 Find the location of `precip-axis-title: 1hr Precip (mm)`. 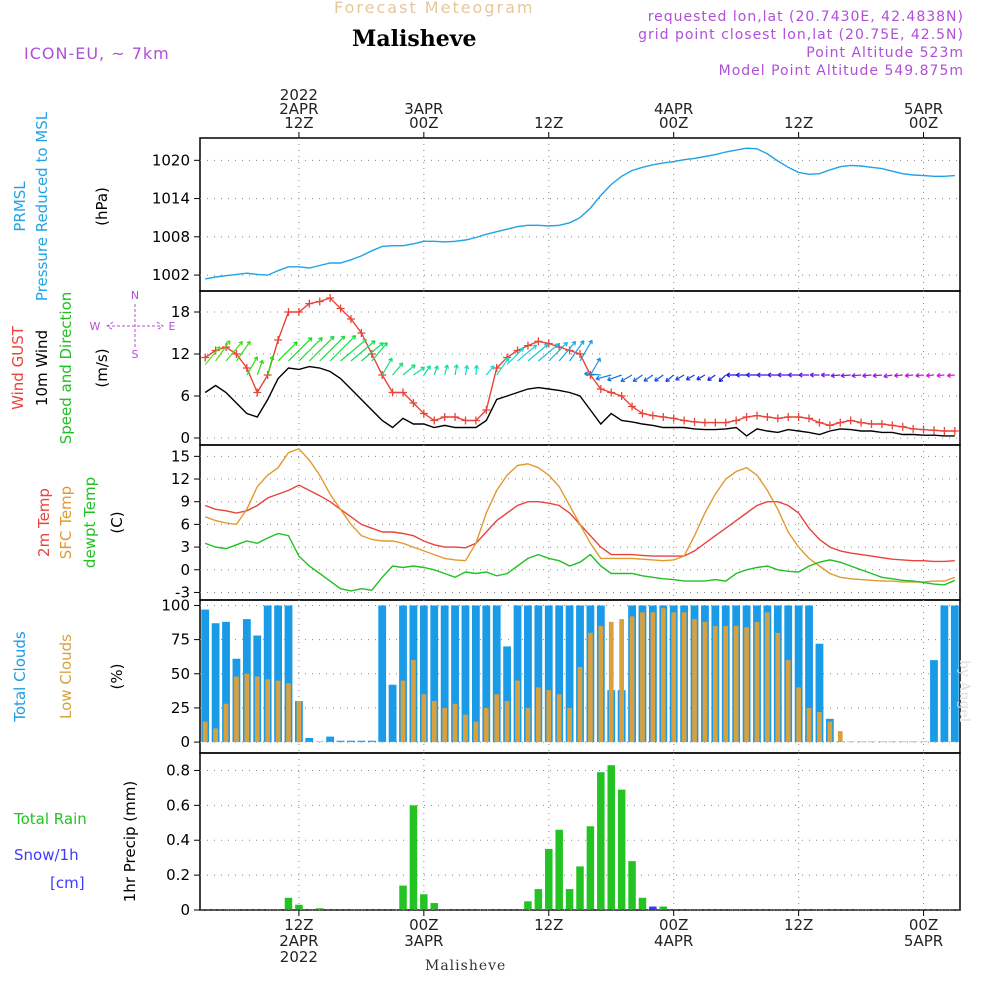

precip-axis-title: 1hr Precip (mm) is located at coordinates (130, 841).